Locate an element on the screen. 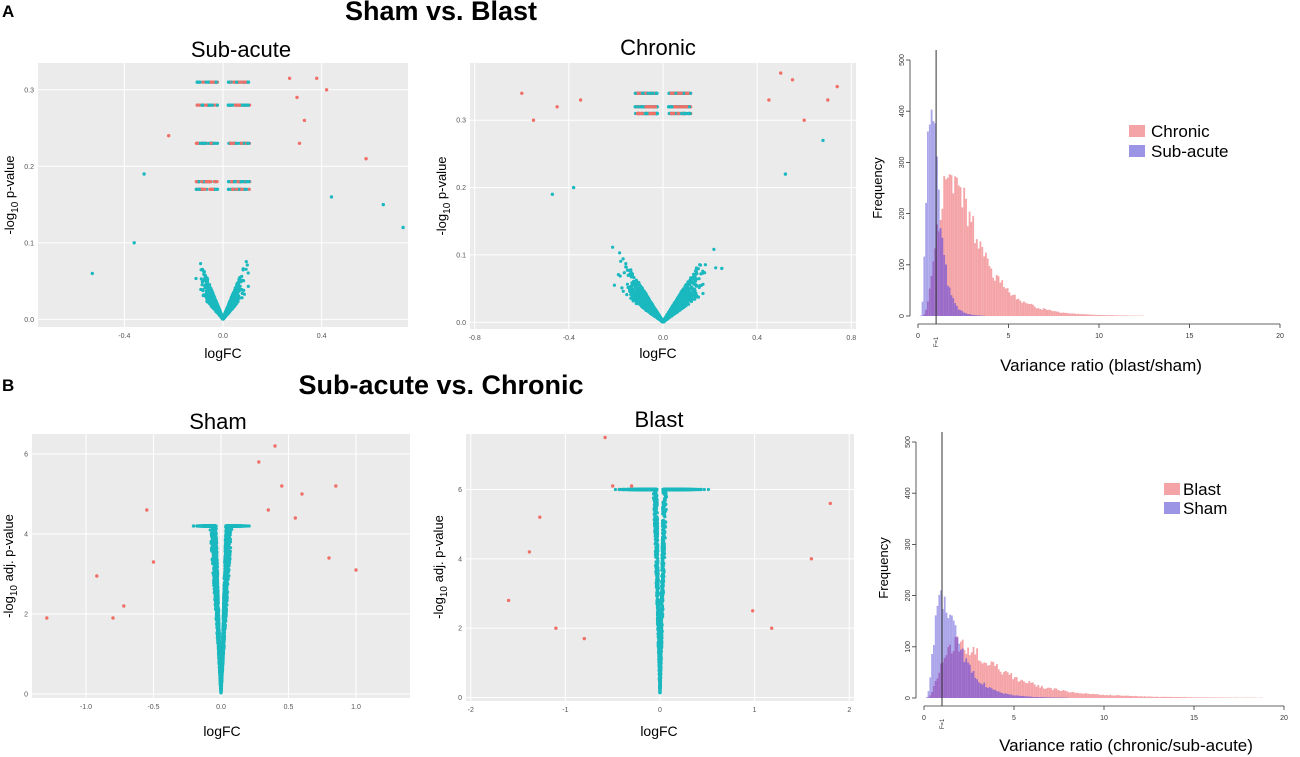 The height and width of the screenshot is (757, 1300). panel-a-label: A is located at coordinates (8, 11).